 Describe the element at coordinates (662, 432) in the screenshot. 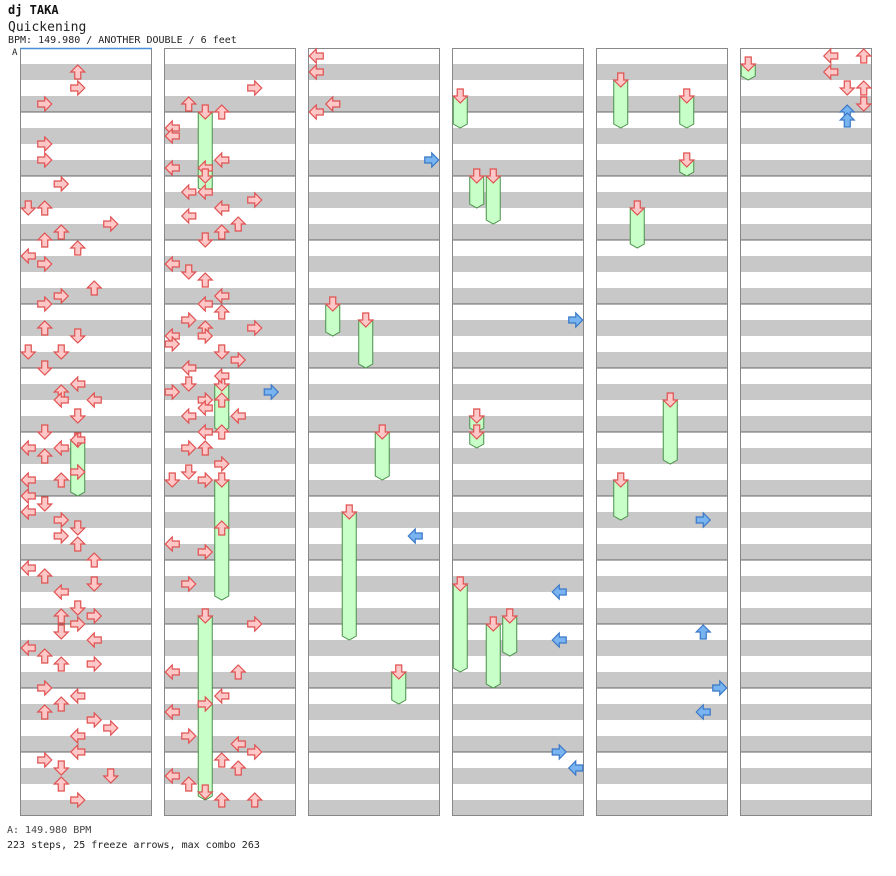

I see `column-border` at that location.